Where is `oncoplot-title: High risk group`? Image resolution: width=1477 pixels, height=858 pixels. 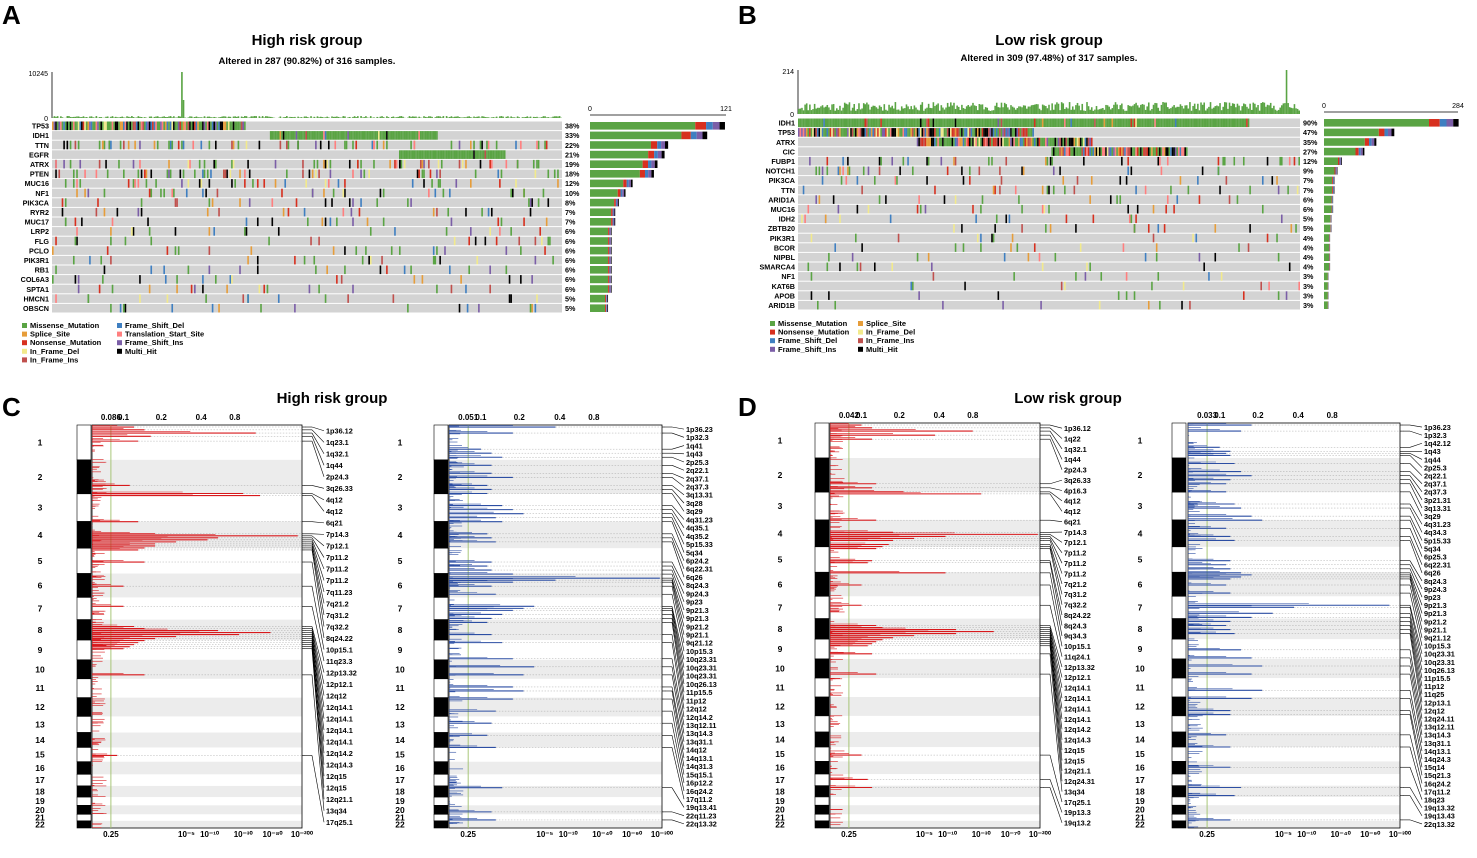 oncoplot-title: High risk group is located at coordinates (307, 40).